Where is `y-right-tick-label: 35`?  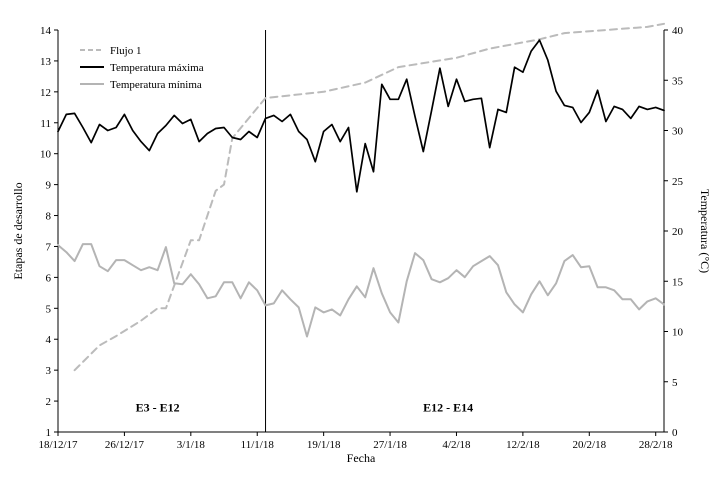 y-right-tick-label: 35 is located at coordinates (678, 81).